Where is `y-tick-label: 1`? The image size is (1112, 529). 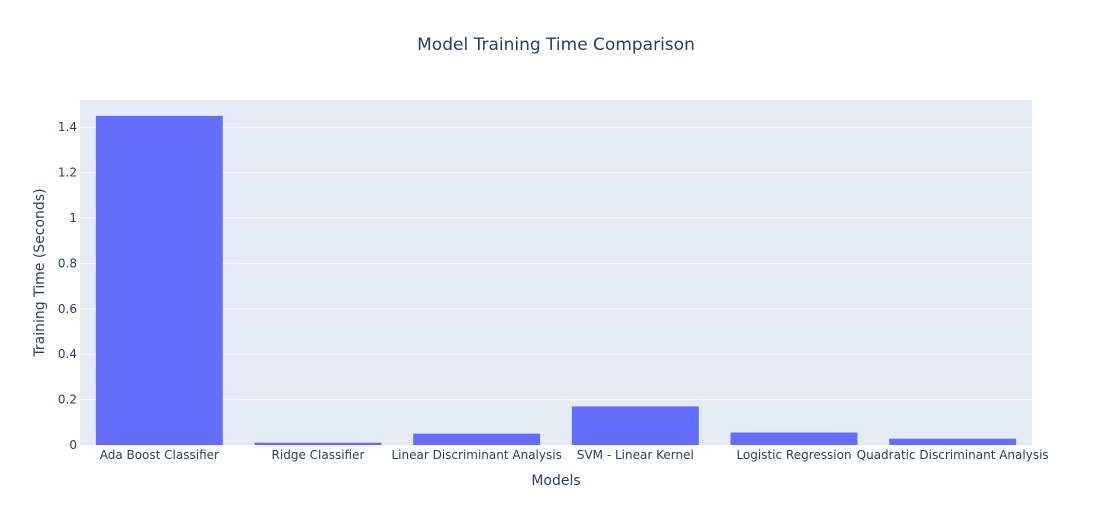
y-tick-label: 1 is located at coordinates (73, 218).